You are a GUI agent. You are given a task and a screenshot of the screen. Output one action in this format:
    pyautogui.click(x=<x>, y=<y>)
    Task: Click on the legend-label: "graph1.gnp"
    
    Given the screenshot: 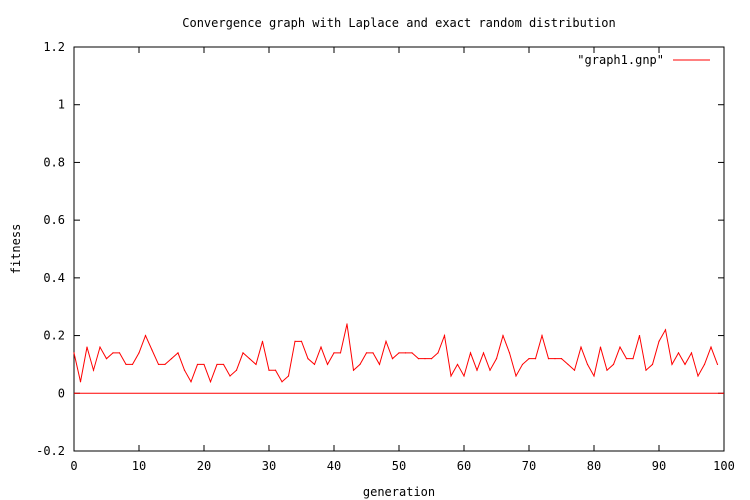 What is the action you would take?
    pyautogui.click(x=620, y=60)
    